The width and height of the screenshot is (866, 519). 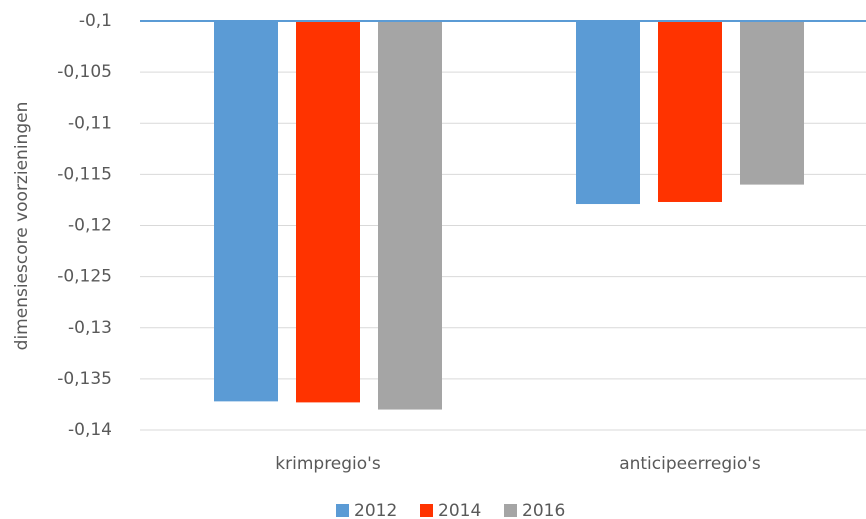 I want to click on y-tick-label: -0,14, so click(x=90, y=430).